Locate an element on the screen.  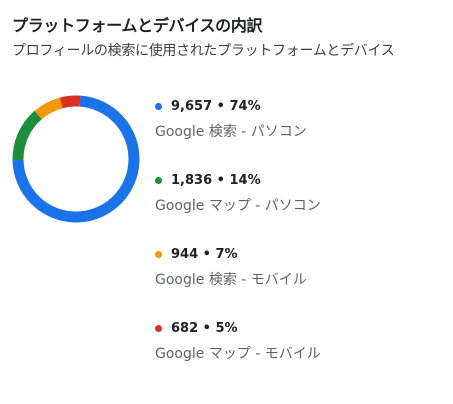
legend-item-maps-mobile: 682 • 5% Google マップ - モバイル is located at coordinates (300, 354).